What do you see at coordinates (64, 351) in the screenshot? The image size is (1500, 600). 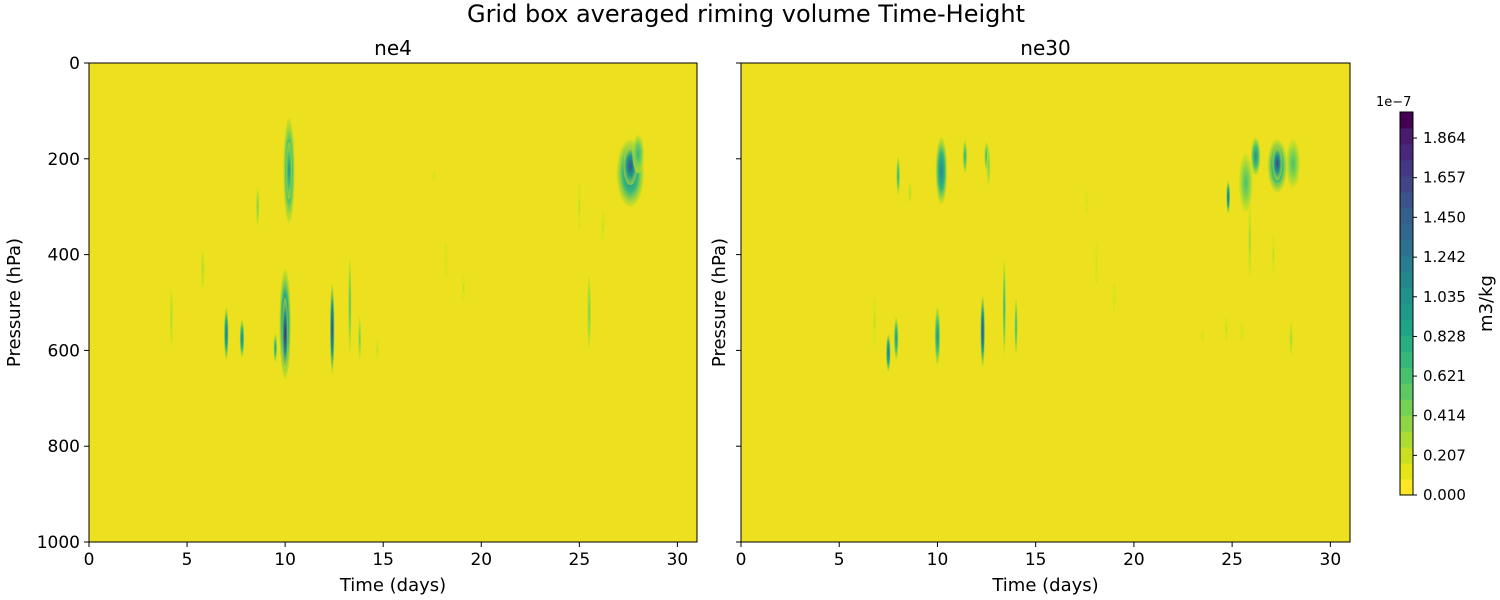 I see `y-tick-label: 600` at bounding box center [64, 351].